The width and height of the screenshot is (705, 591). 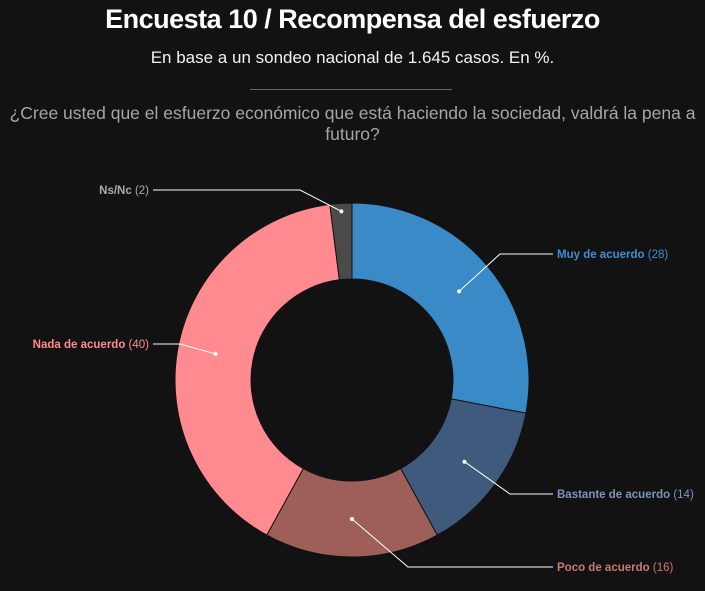 I want to click on slice-label: Muy de acuerdo (28), so click(x=612, y=255).